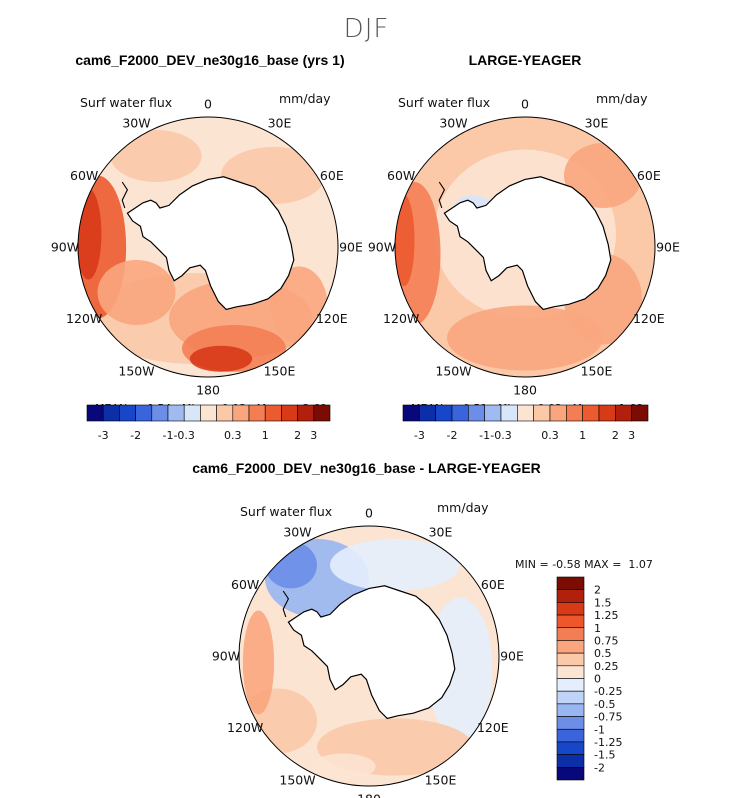 The image size is (733, 798). Describe the element at coordinates (525, 423) in the screenshot. I see `panel2-colorbar: -3 -2 -1 -0.3 0.3 1 2 3` at that location.